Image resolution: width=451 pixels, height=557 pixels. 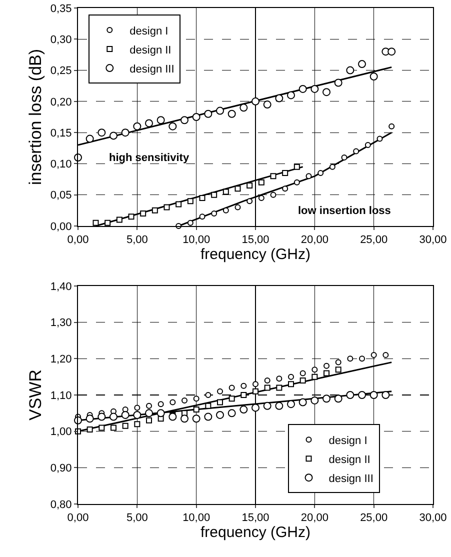 What do you see at coordinates (61, 468) in the screenshot?
I see `y-tick-label: 0,90` at bounding box center [61, 468].